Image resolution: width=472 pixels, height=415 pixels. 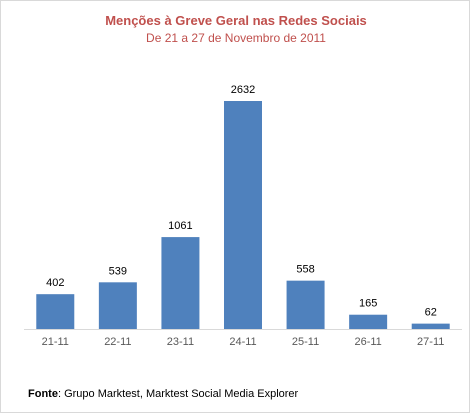 I want to click on x-tick-label: 22-11, so click(x=117, y=342).